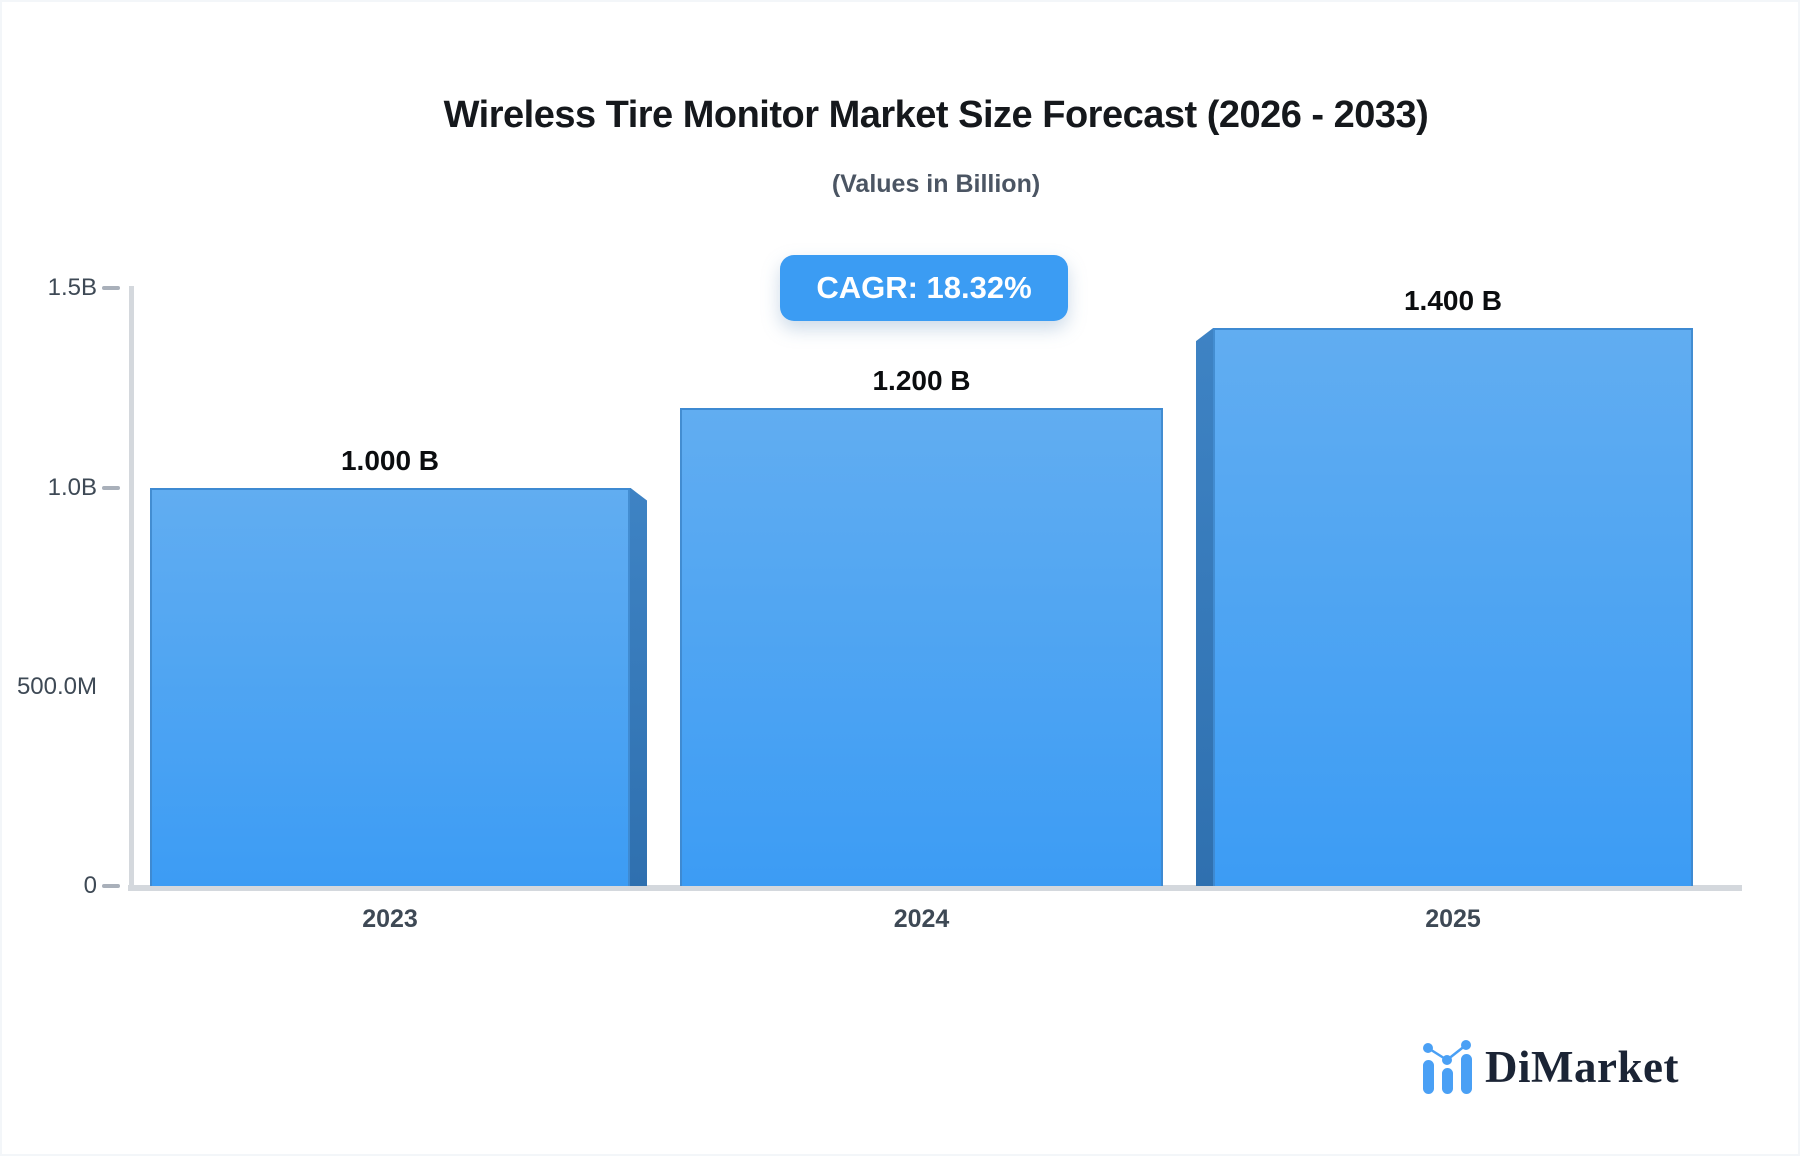 Image resolution: width=1800 pixels, height=1156 pixels. Describe the element at coordinates (72, 288) in the screenshot. I see `y-axis-tick-label: 1.5B` at that location.